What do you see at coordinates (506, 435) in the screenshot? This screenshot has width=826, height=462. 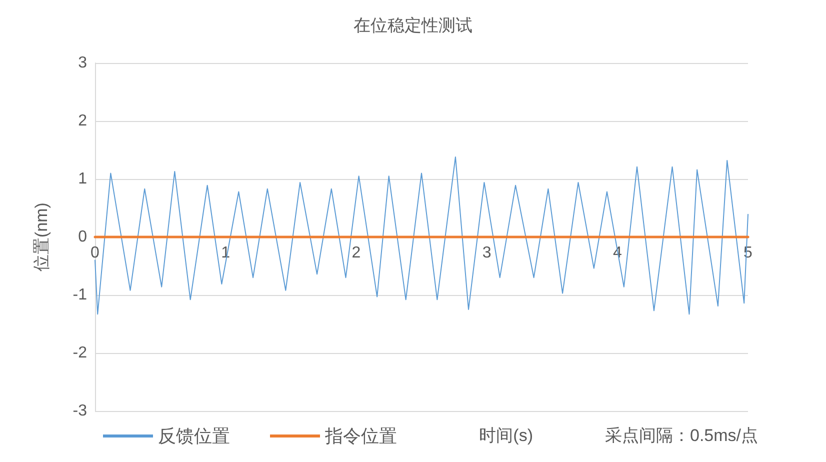 I see `x-axis-title: 时间(s)` at bounding box center [506, 435].